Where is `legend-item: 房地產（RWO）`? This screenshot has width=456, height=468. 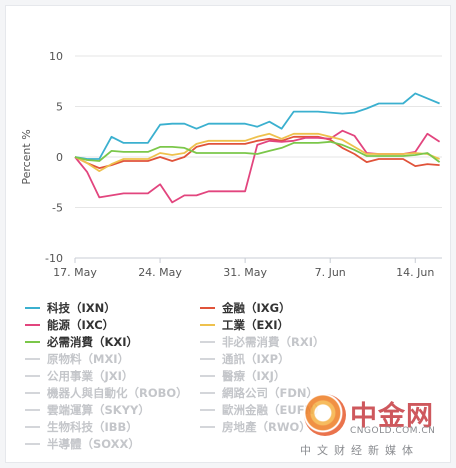 legend-item: 房地產（RWO） is located at coordinates (305, 426).